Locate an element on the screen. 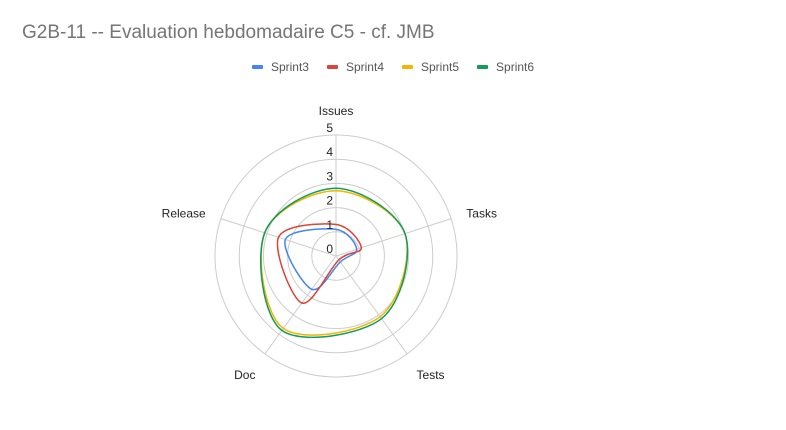 This screenshot has height=430, width=786. series-line-sprint4 is located at coordinates (319, 263).